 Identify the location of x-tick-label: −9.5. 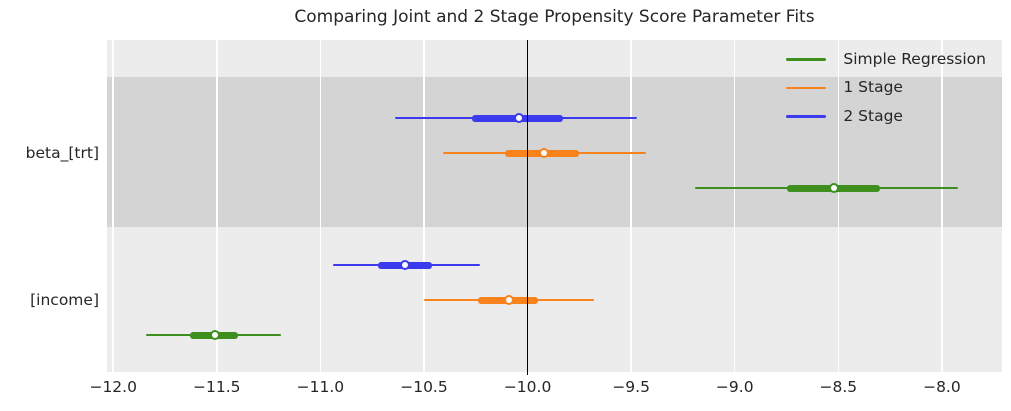
(631, 387).